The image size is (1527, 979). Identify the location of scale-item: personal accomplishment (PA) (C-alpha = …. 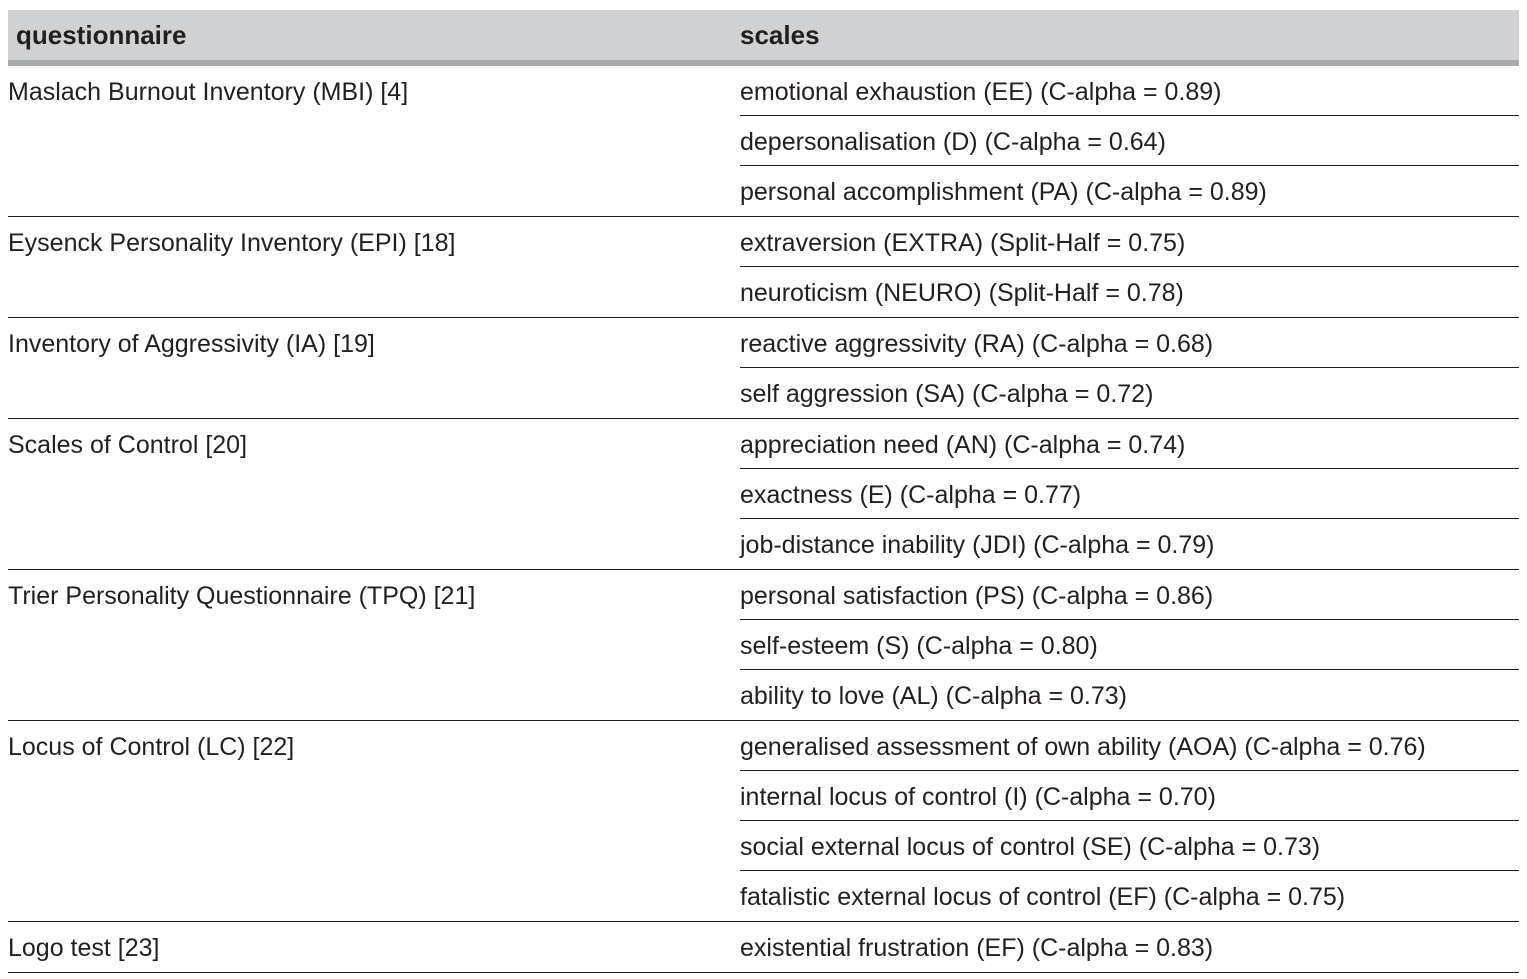
(1003, 192).